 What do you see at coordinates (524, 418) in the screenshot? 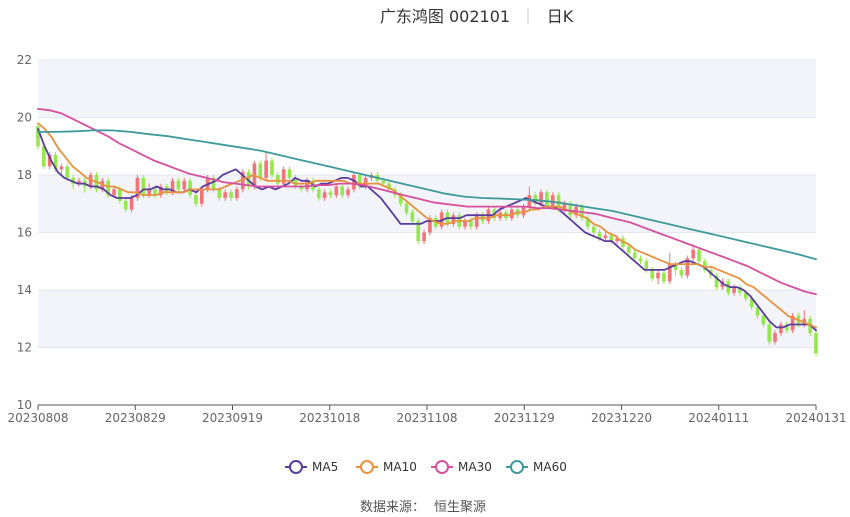
I see `x-tick-label: 20231129` at bounding box center [524, 418].